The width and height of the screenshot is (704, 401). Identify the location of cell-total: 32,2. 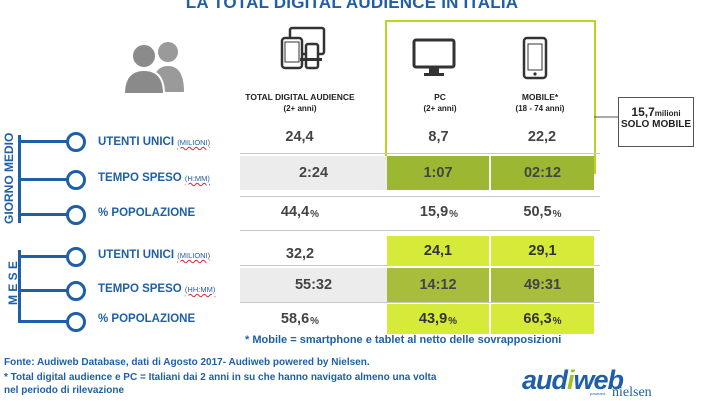
(300, 254).